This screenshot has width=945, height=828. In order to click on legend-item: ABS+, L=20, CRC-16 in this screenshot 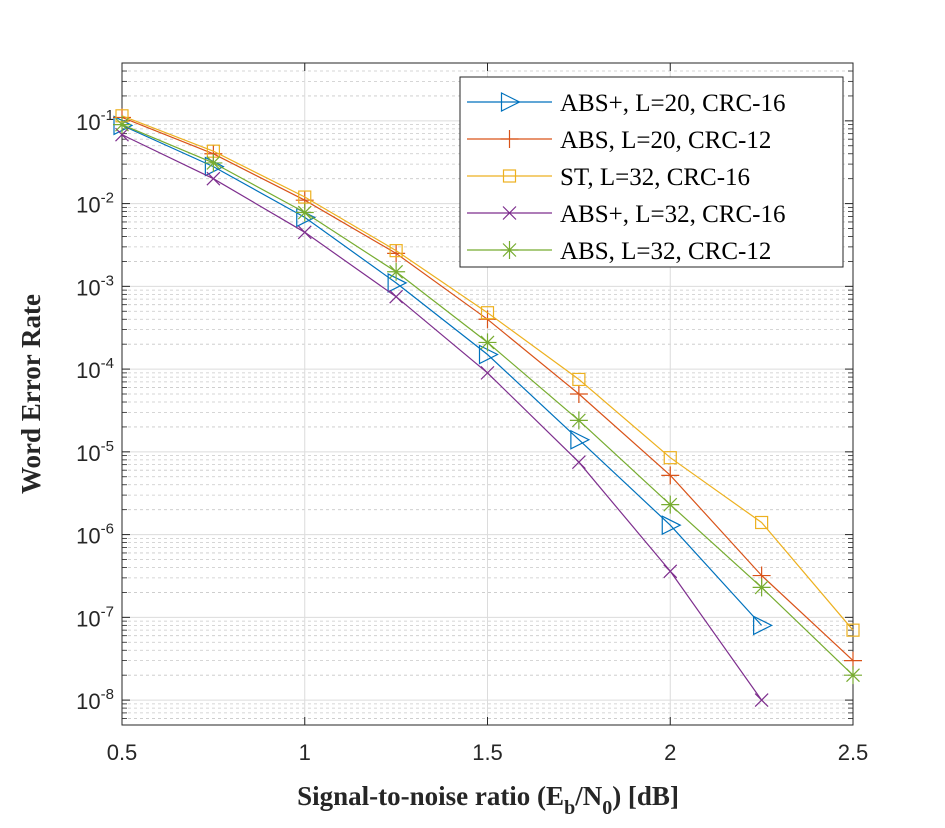, I will do `click(626, 103)`.